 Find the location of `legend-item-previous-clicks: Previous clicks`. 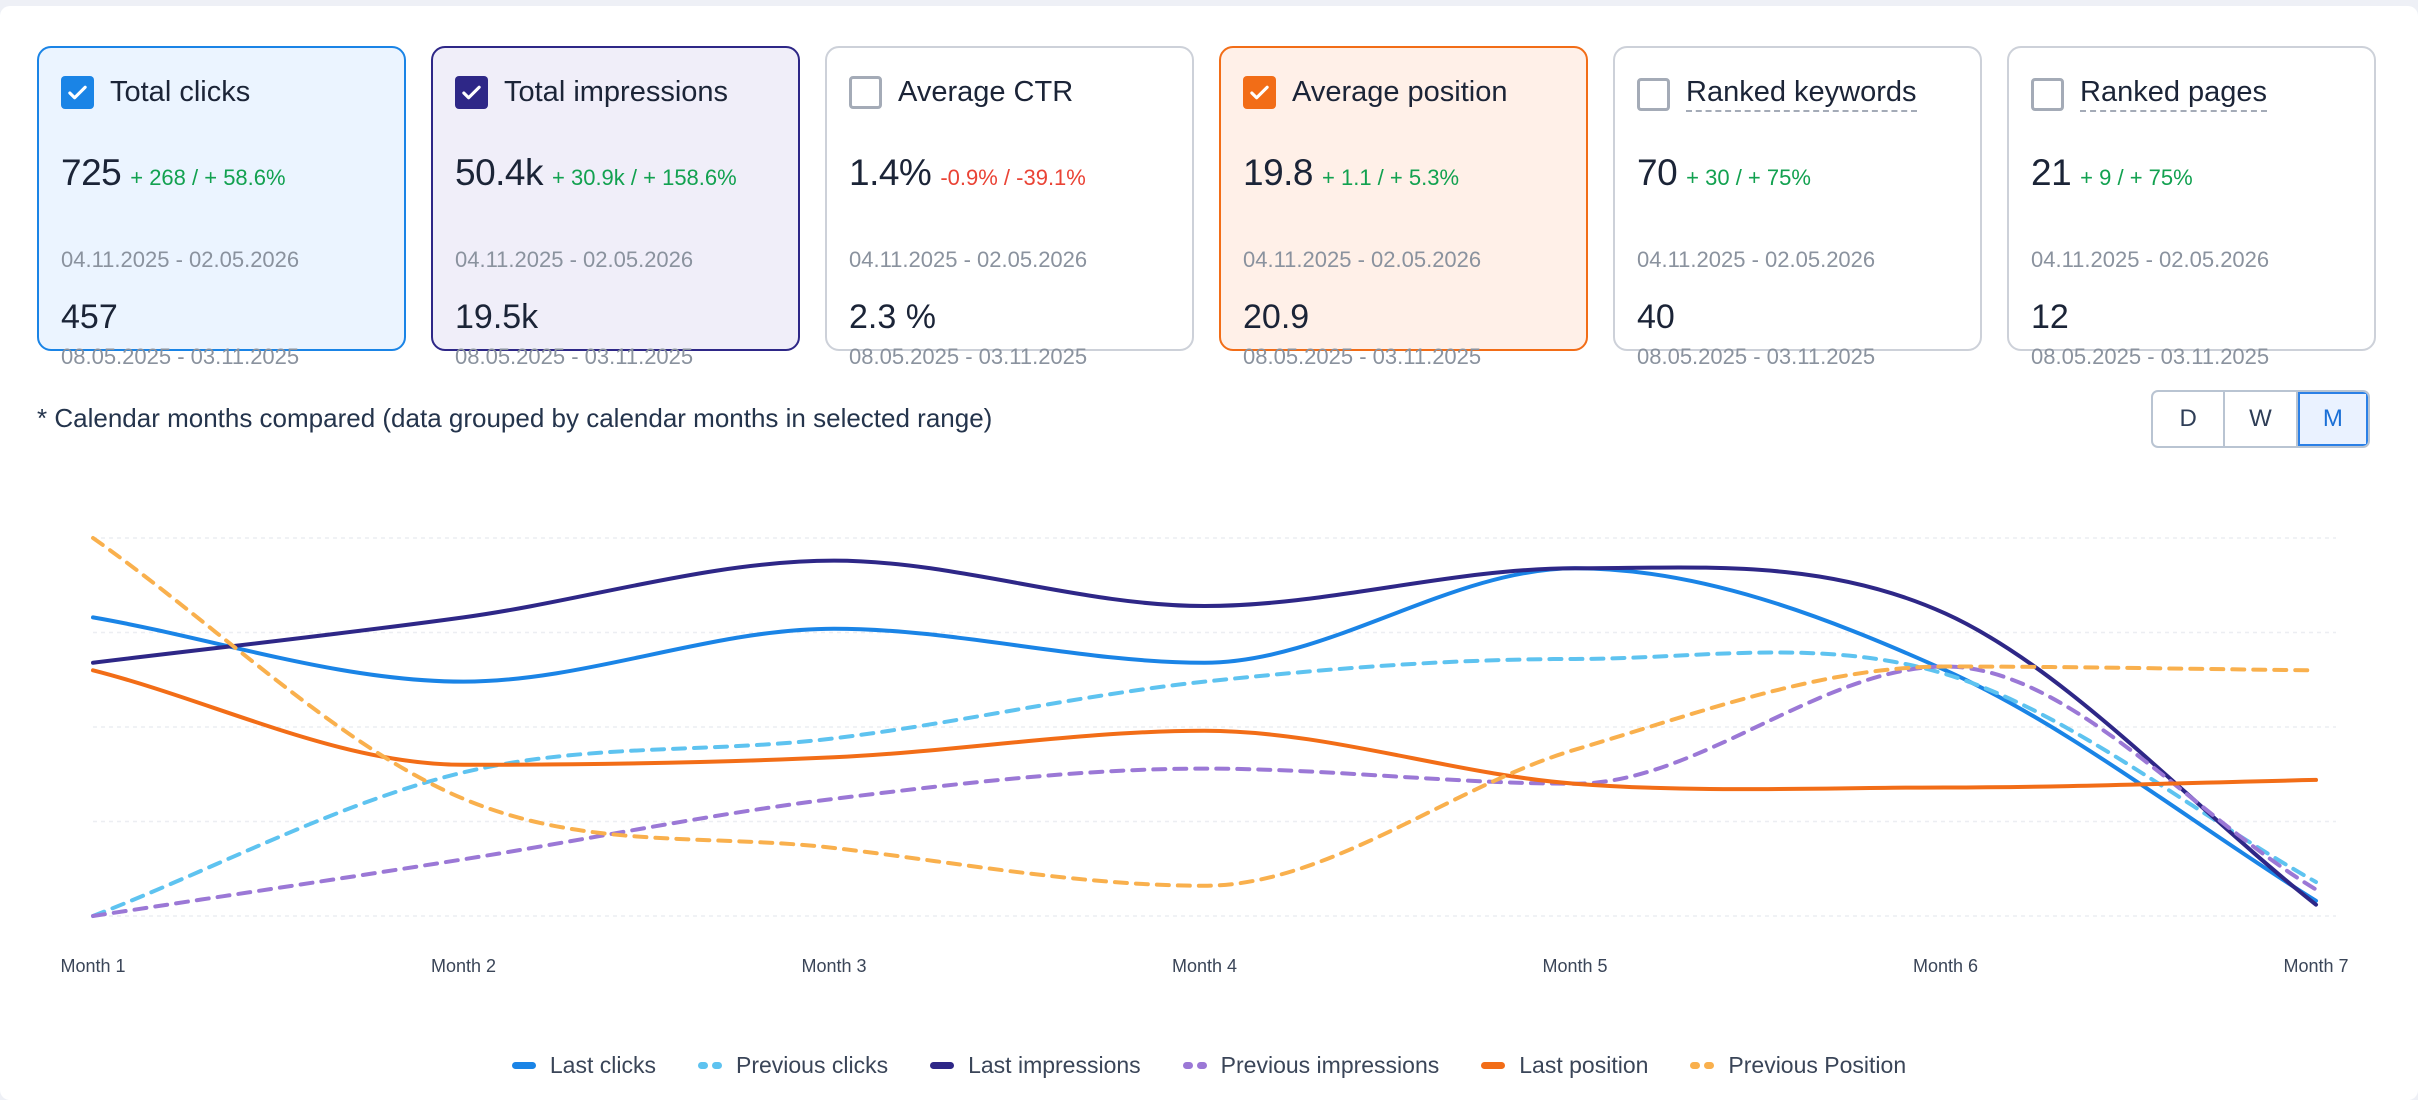

legend-item-previous-clicks: Previous clicks is located at coordinates (793, 1065).